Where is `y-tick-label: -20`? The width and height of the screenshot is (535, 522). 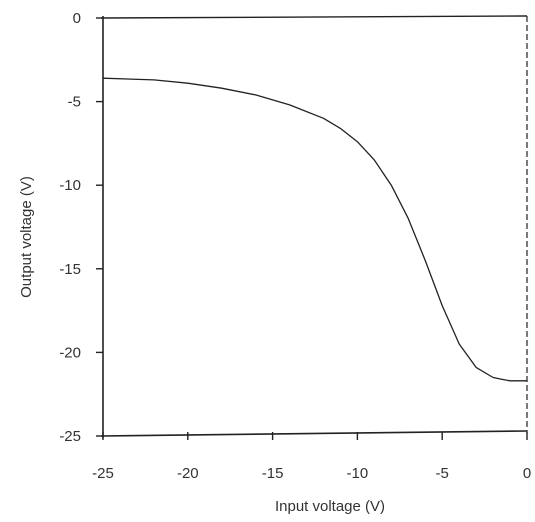
y-tick-label: -20 is located at coordinates (70, 352).